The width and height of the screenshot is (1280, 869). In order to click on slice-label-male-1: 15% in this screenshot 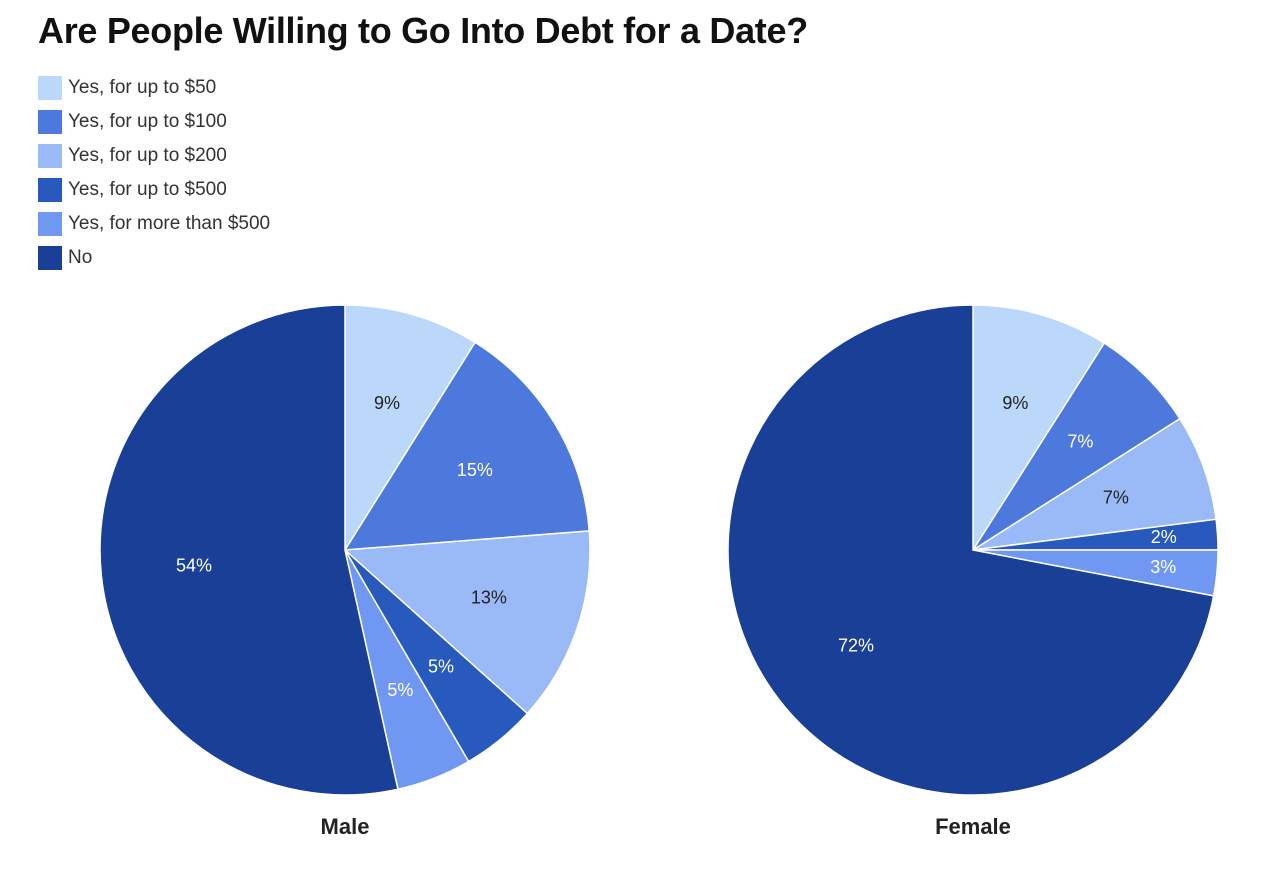, I will do `click(475, 470)`.